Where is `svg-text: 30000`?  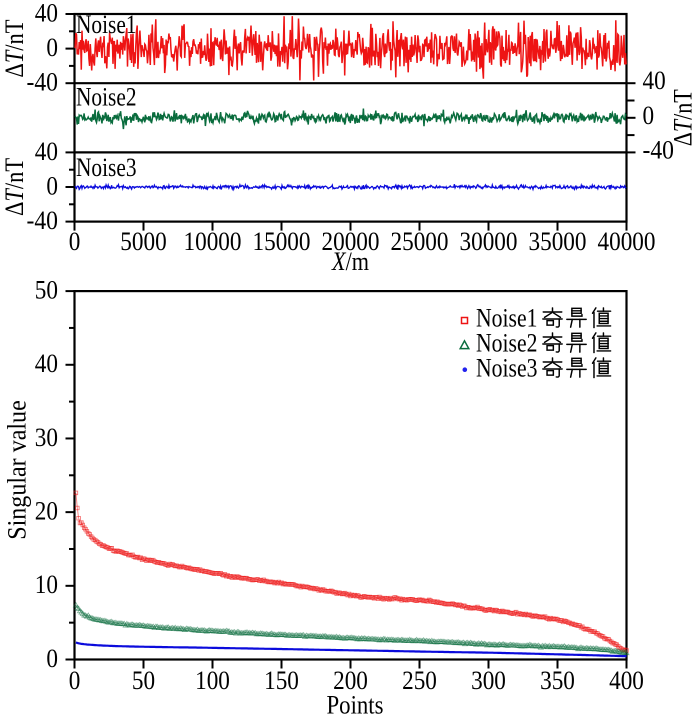
svg-text: 30000 is located at coordinates (489, 241).